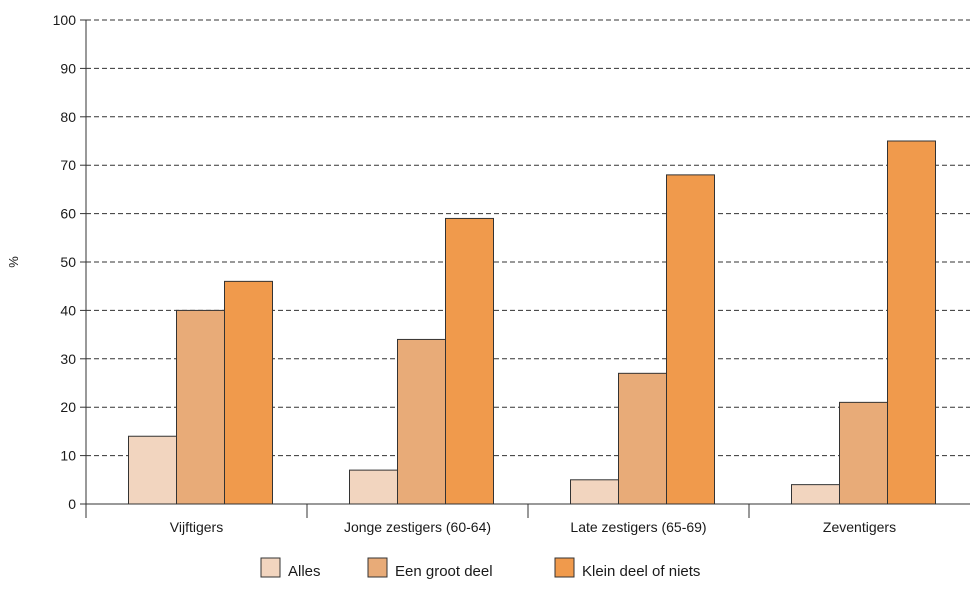  I want to click on y-tick-label: 30, so click(68, 359).